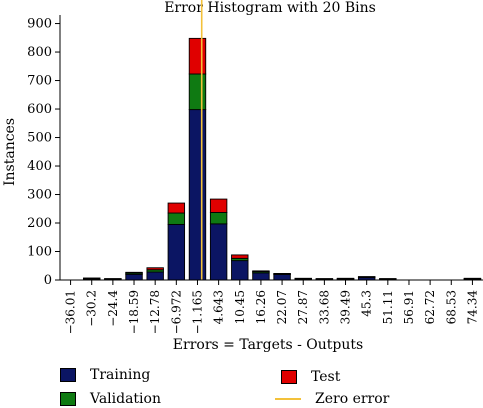  Describe the element at coordinates (303, 307) in the screenshot. I see `x-tick-label-11: 27.87` at that location.